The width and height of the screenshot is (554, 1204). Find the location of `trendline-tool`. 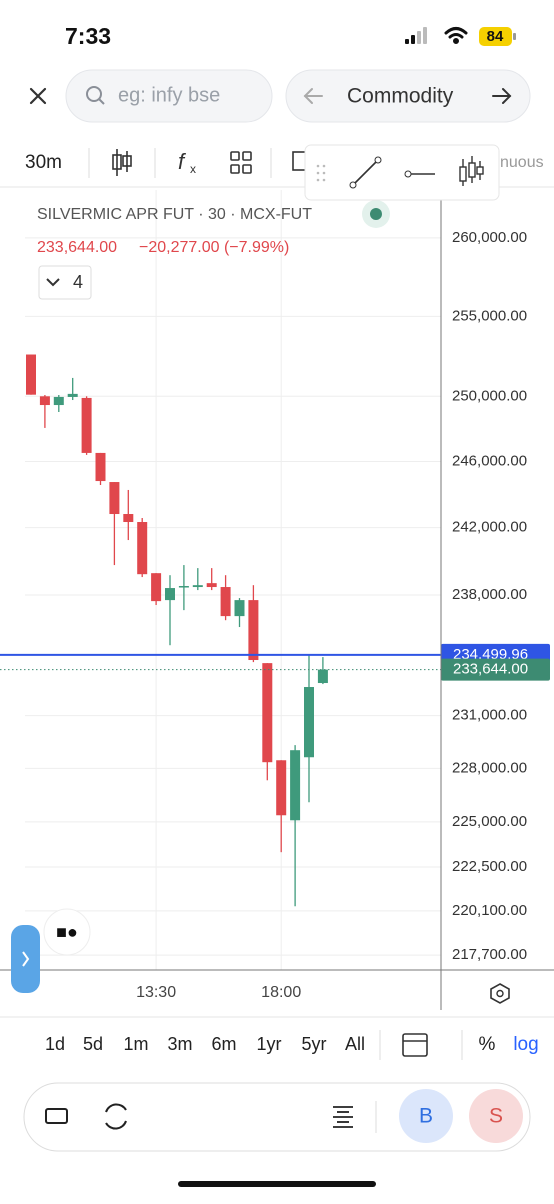

trendline-tool is located at coordinates (365, 172).